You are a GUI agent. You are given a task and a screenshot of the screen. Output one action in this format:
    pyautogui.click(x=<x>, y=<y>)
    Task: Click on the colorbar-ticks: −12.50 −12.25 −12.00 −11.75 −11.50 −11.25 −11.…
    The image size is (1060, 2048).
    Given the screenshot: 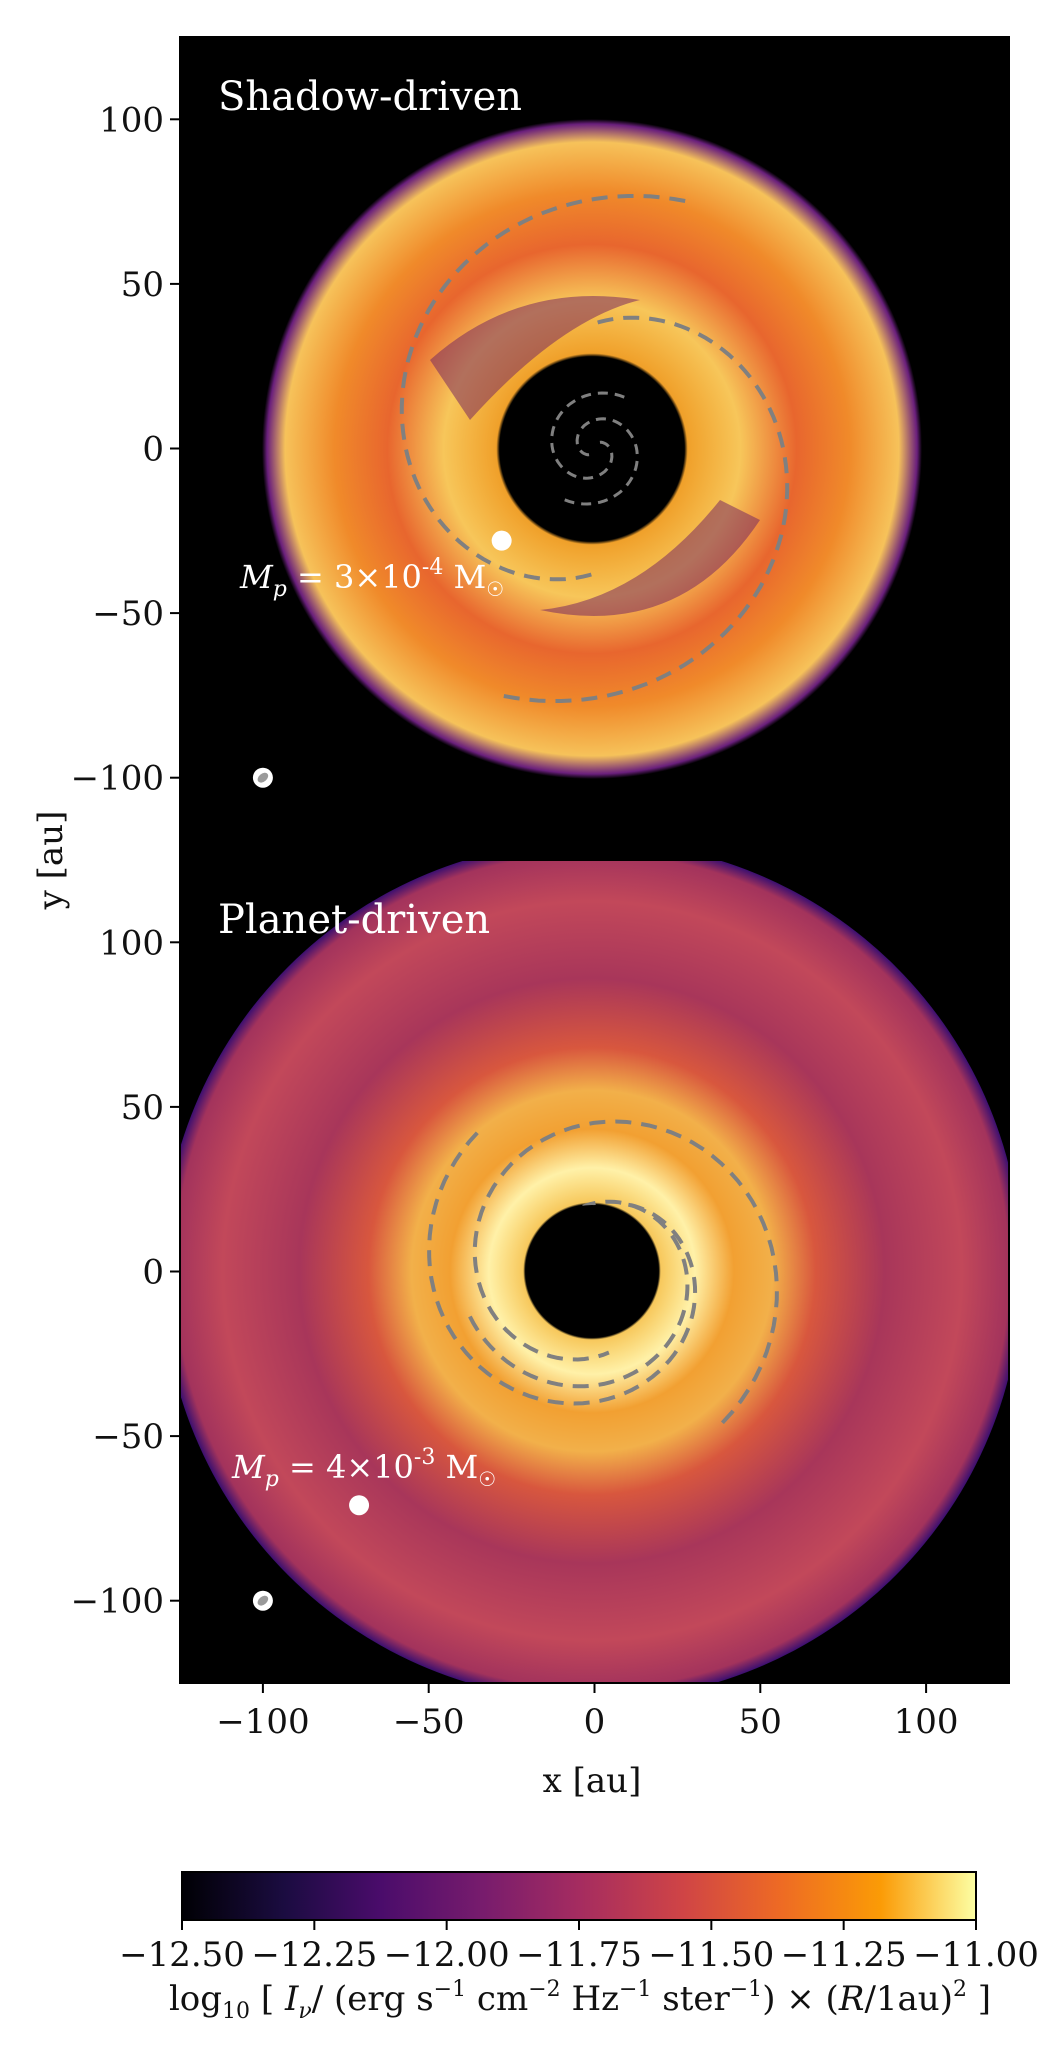 What is the action you would take?
    pyautogui.click(x=579, y=1947)
    